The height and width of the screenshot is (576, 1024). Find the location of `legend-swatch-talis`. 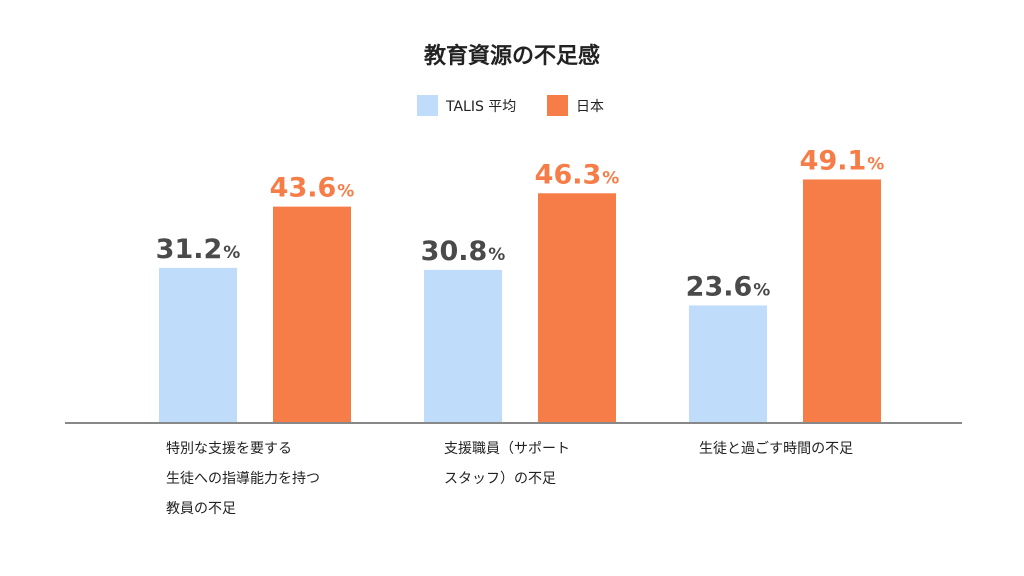

legend-swatch-talis is located at coordinates (427, 105).